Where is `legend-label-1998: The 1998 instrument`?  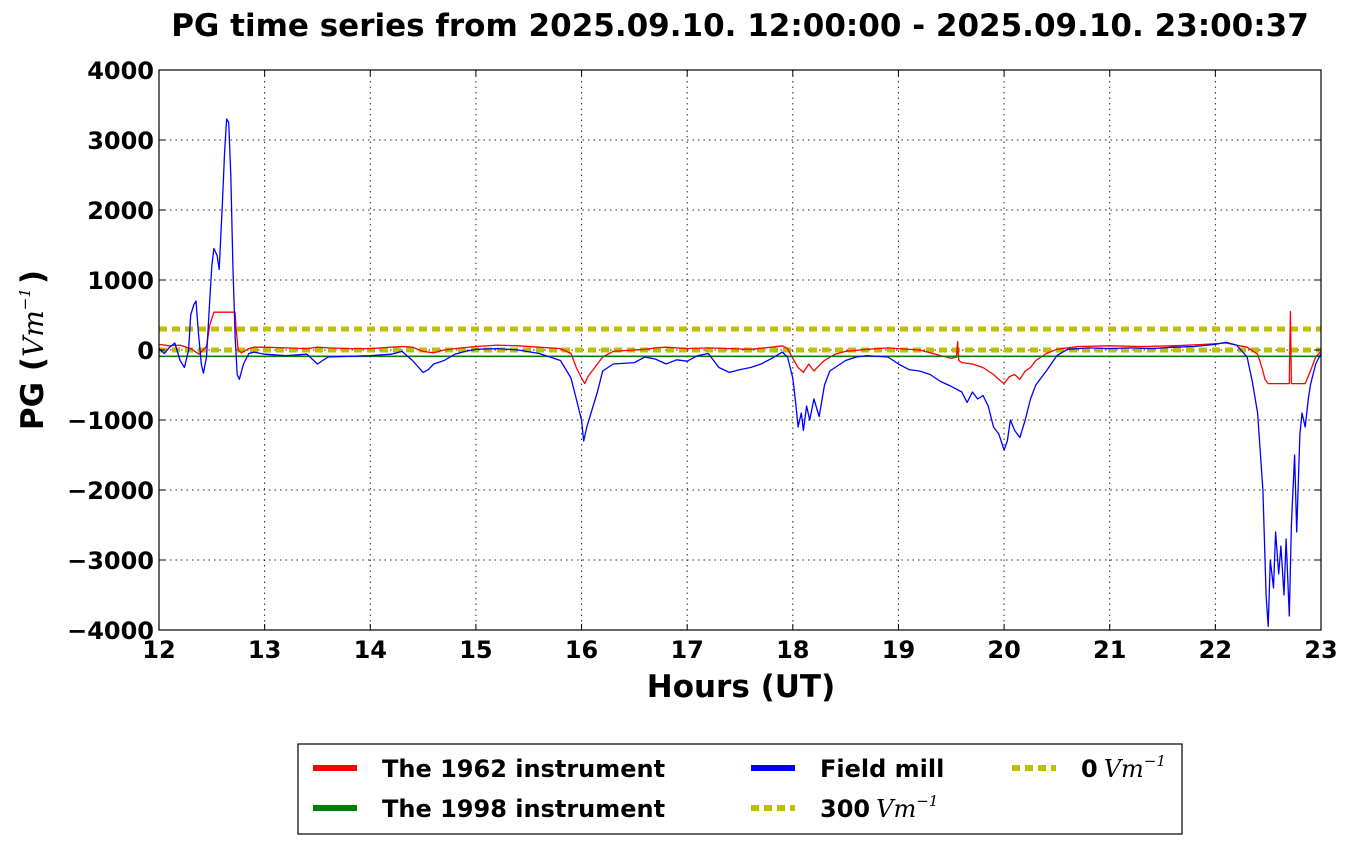
legend-label-1998: The 1998 instrument is located at coordinates (523, 809).